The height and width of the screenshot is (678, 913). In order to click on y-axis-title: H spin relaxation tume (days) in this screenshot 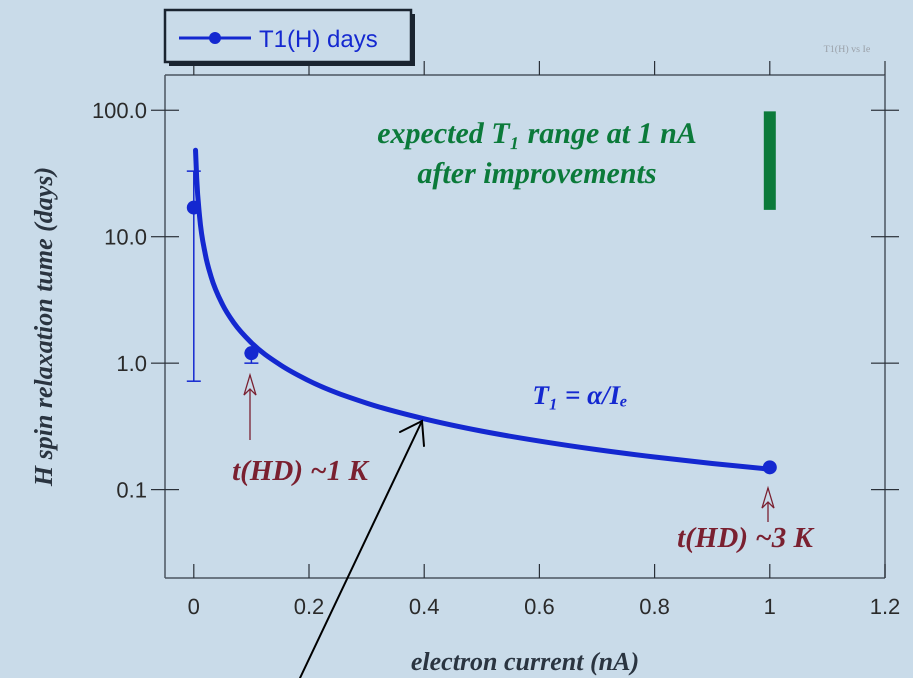, I will do `click(43, 327)`.